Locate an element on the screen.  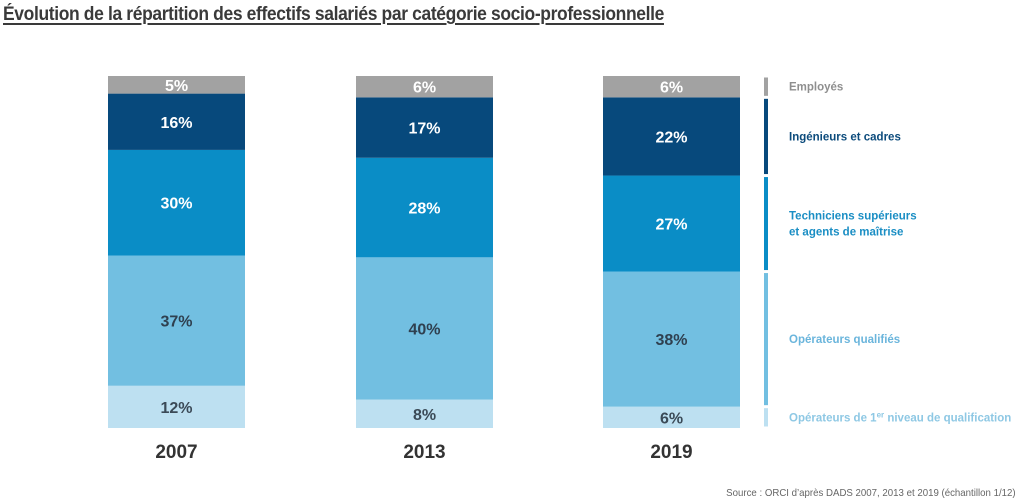
bar-value-label: 30% is located at coordinates (176, 204).